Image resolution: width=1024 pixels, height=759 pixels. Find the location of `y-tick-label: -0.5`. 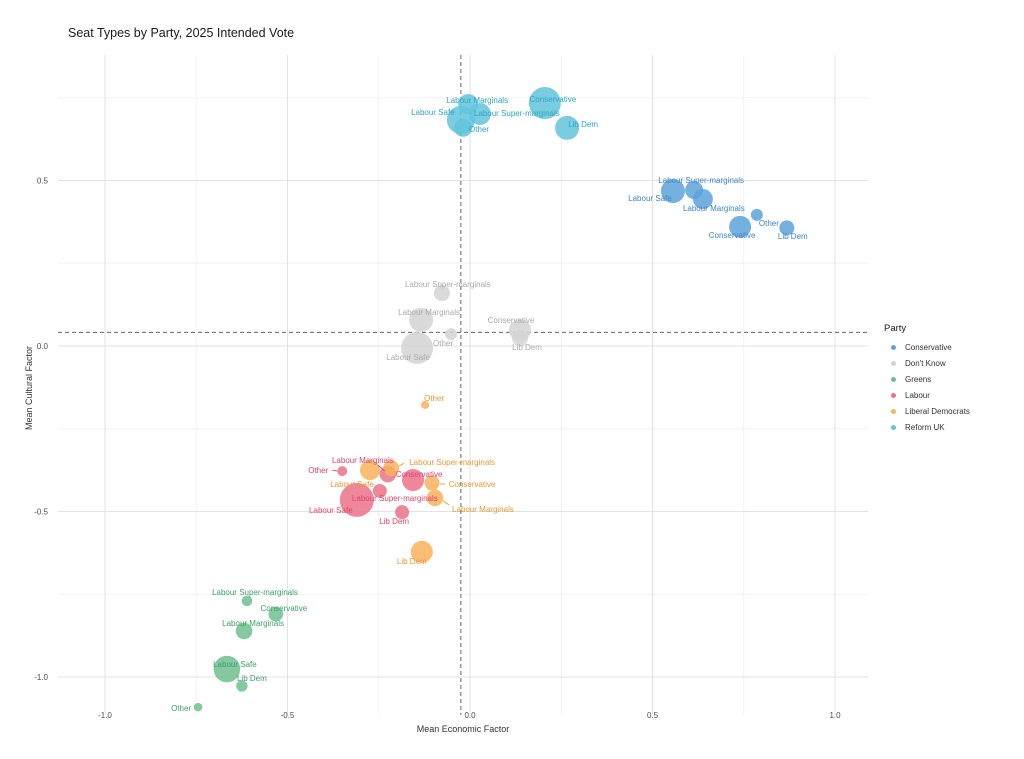

y-tick-label: -0.5 is located at coordinates (41, 512).